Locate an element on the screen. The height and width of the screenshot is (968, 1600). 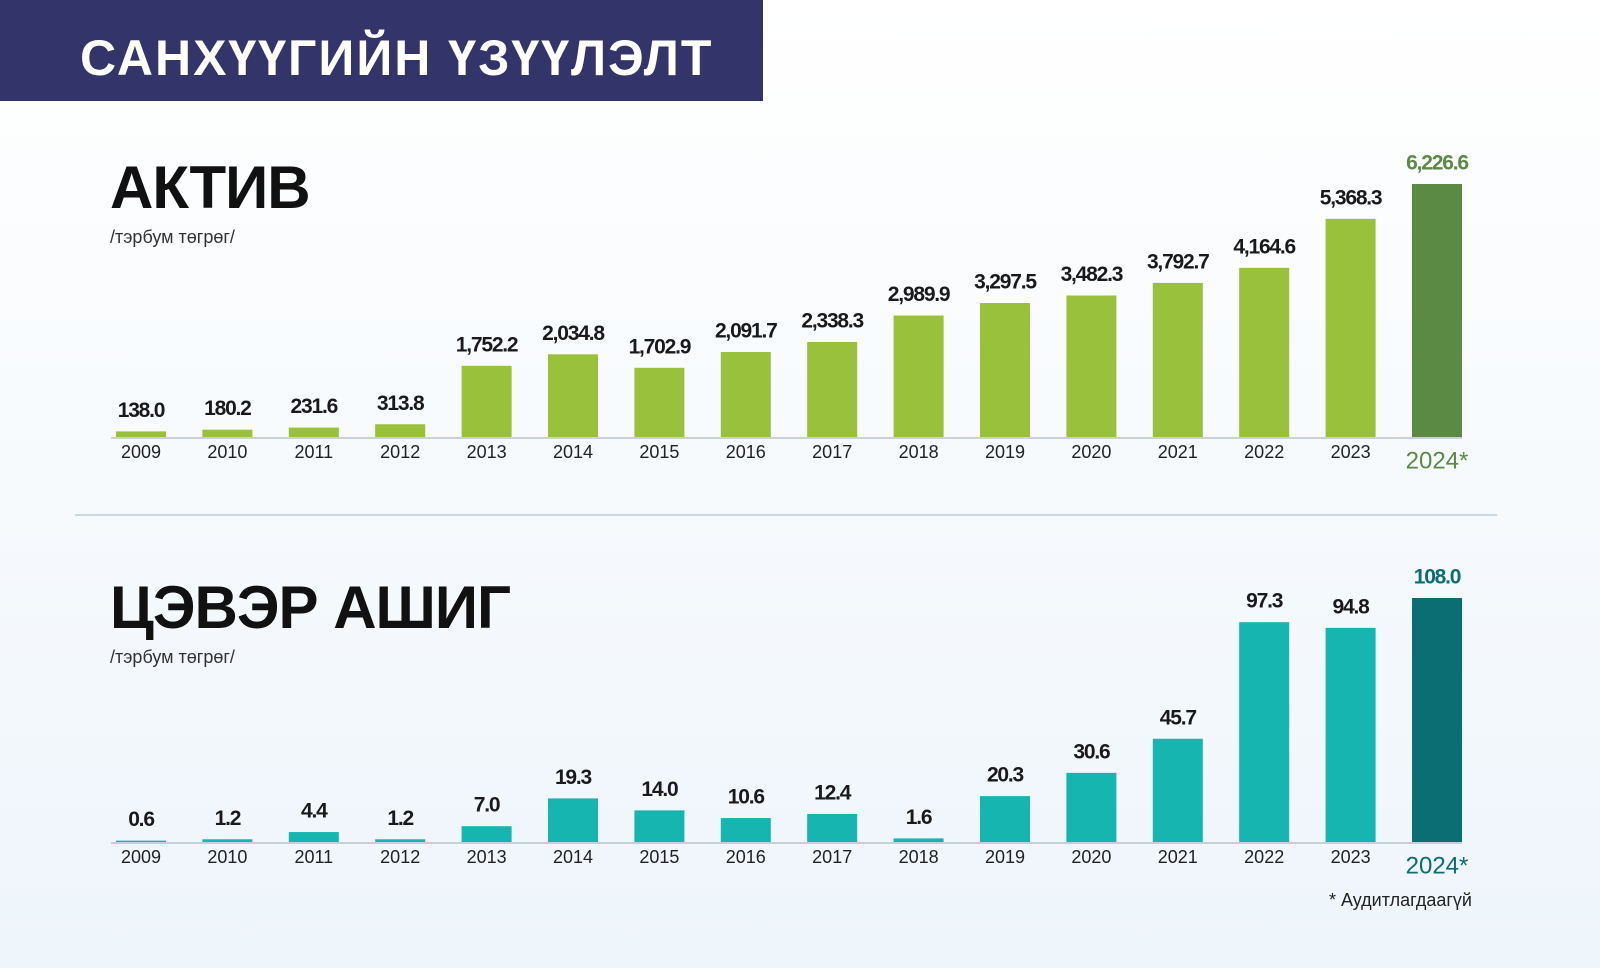
value-label: 10.6 is located at coordinates (746, 797).